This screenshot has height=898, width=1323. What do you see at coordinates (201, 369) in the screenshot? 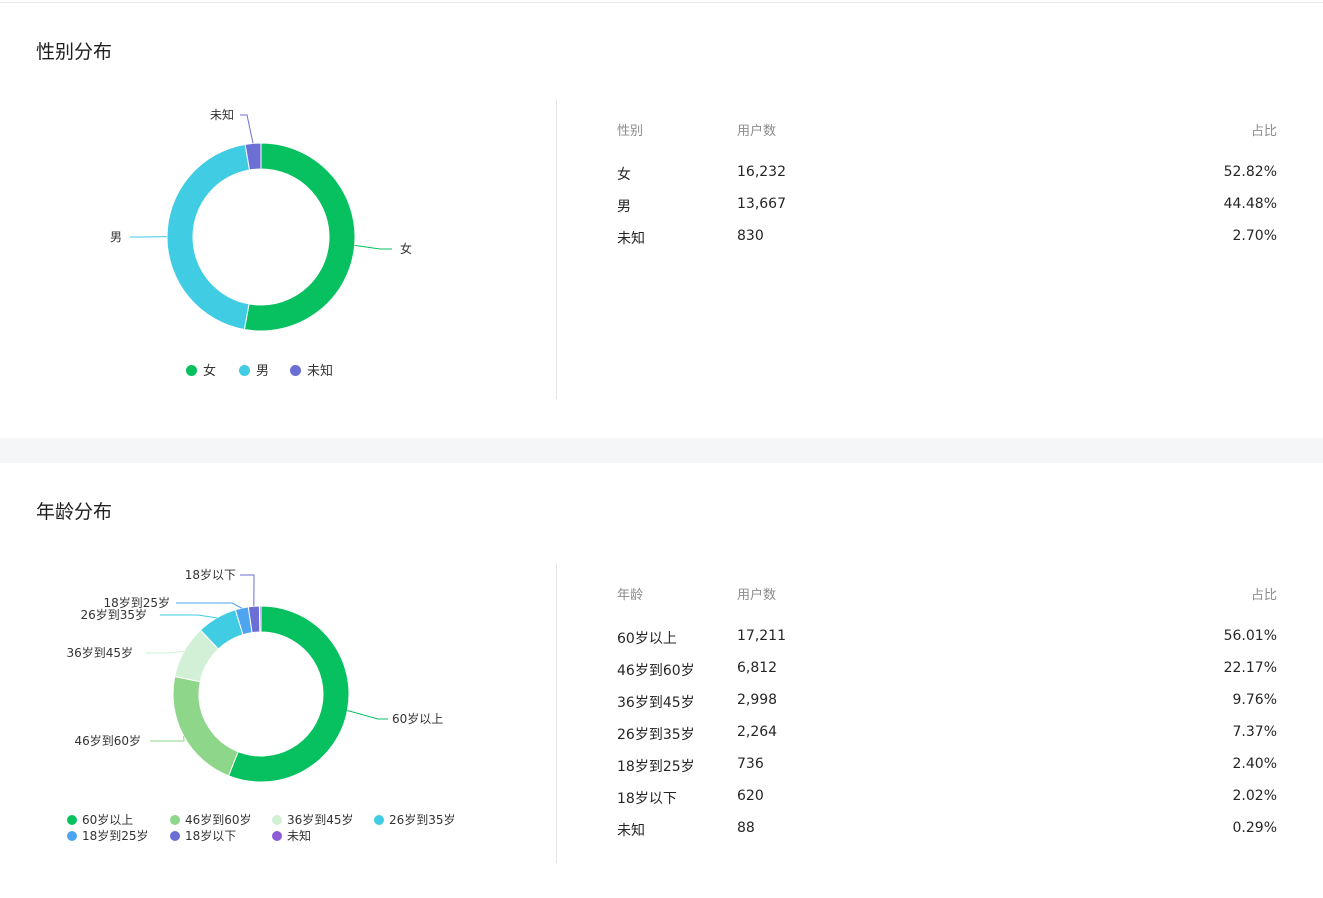
I see `legend-item: 女` at bounding box center [201, 369].